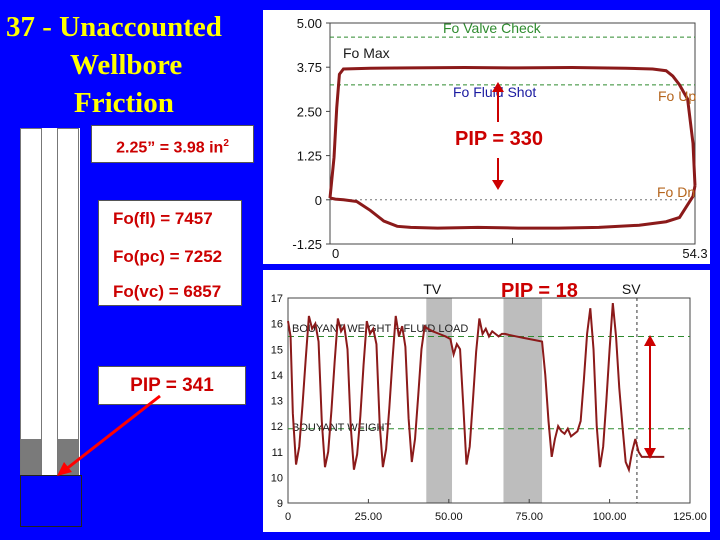 This screenshot has width=720, height=540. I want to click on c2-y-tick-label: 11, so click(277, 453).